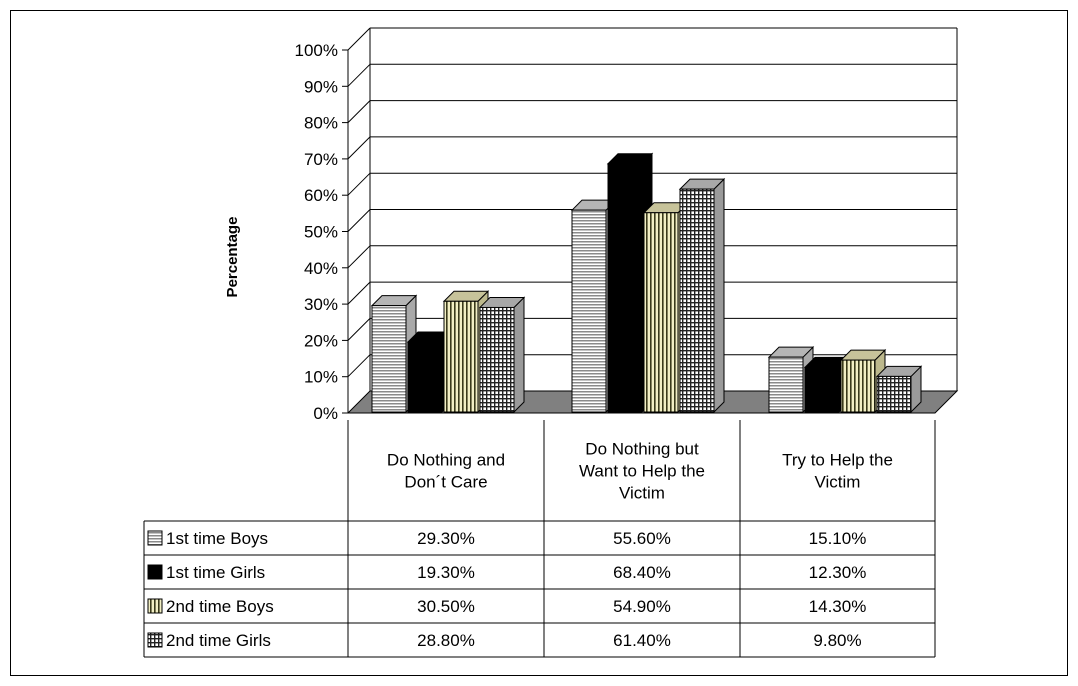 Image resolution: width=1078 pixels, height=686 pixels. Describe the element at coordinates (321, 195) in the screenshot. I see `y-tick-label: 60%` at that location.